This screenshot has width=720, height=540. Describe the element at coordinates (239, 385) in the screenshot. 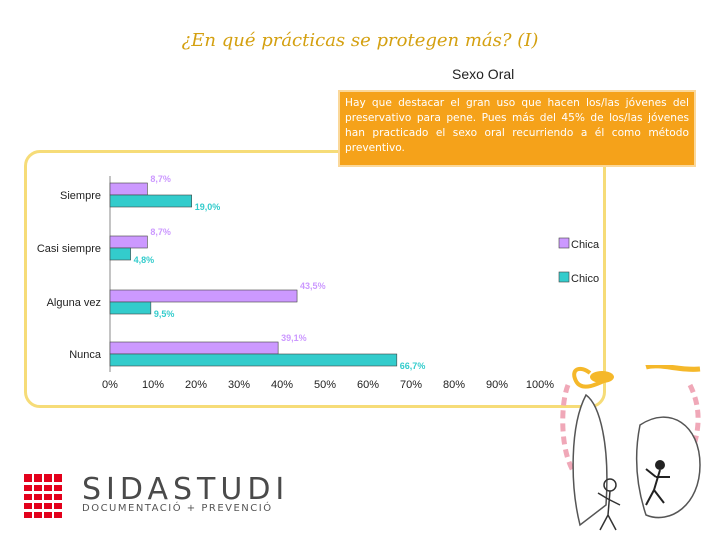

I see `x-tick-label: 30%` at that location.